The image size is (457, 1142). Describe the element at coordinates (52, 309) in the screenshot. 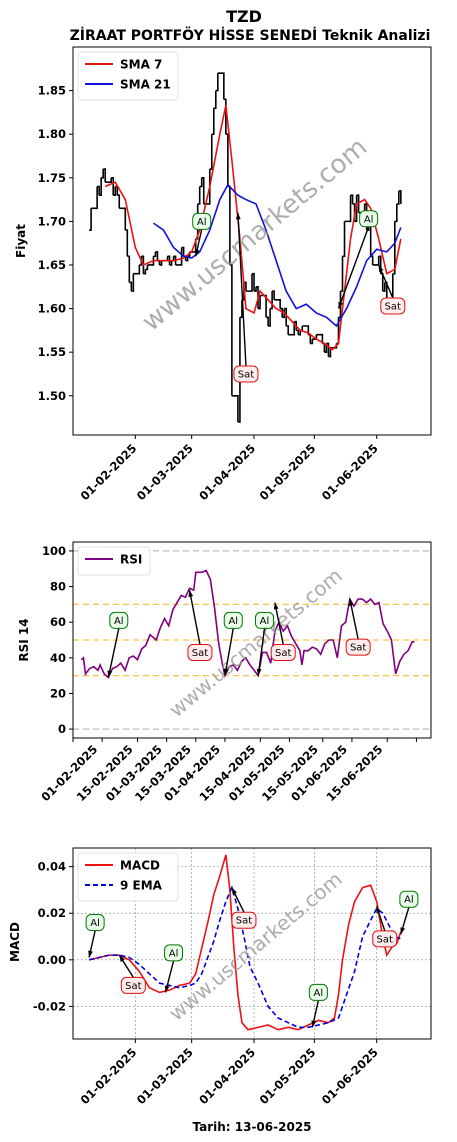

I see `y-tick-label: 1.60` at that location.